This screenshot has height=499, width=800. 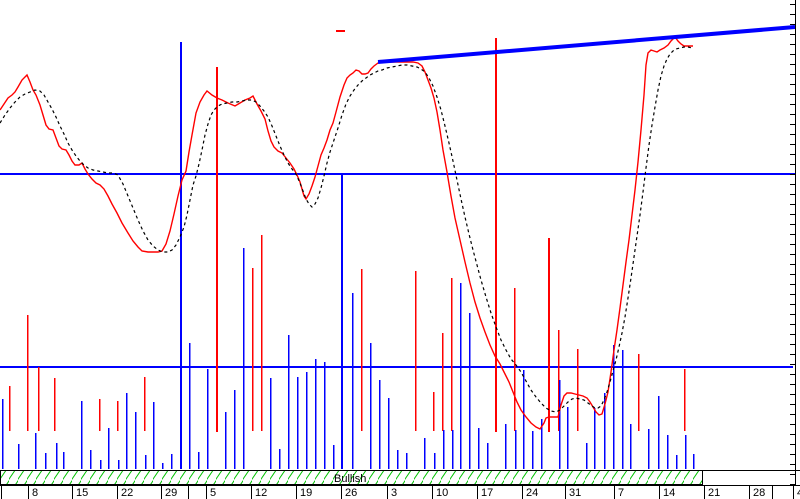 What do you see at coordinates (714, 493) in the screenshot?
I see `x-axis-label: 21` at bounding box center [714, 493].